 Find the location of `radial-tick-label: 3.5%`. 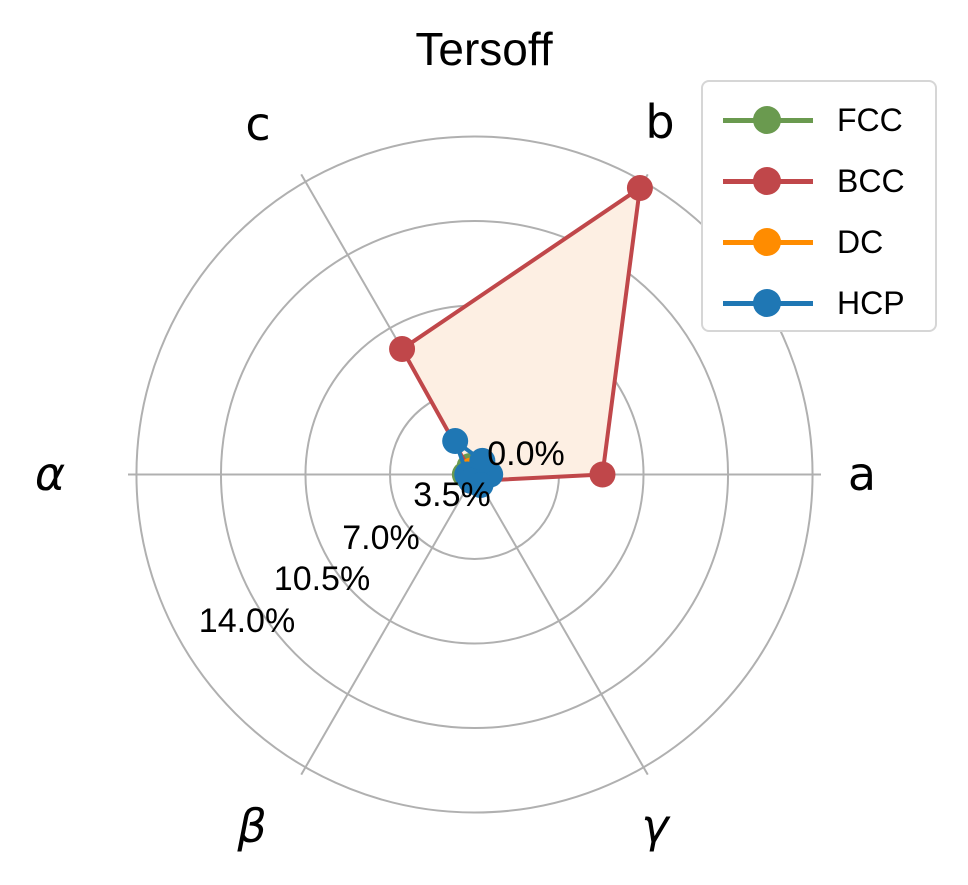

radial-tick-label: 3.5% is located at coordinates (452, 495).